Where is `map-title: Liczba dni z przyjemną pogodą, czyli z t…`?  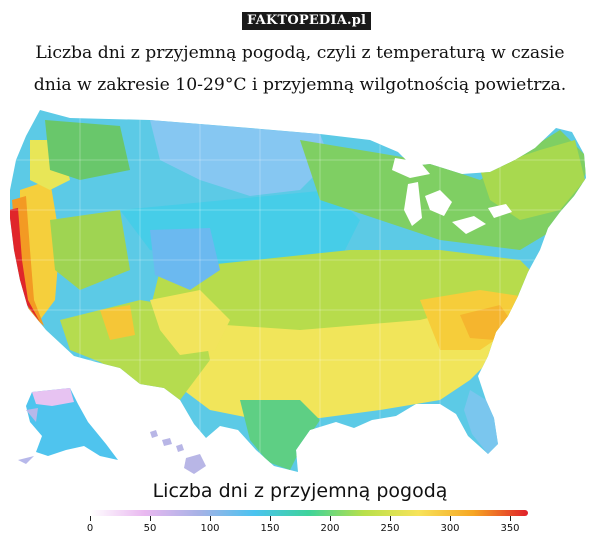
map-title: Liczba dni z przyjemną pogodą, czyli z t… is located at coordinates (300, 69).